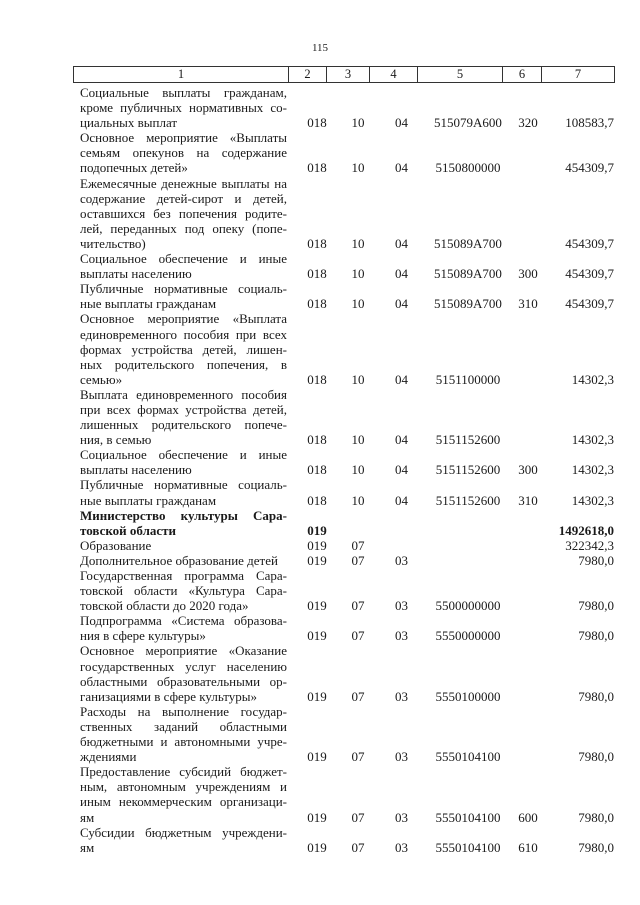  I want to click on description-line: Государственная программа Сара-, so click(183, 575).